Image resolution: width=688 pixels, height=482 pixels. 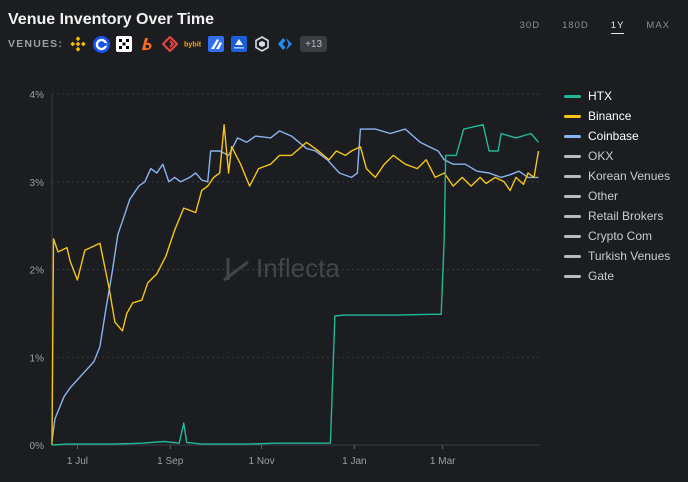 I want to click on cryptocom-icon, so click(x=262, y=44).